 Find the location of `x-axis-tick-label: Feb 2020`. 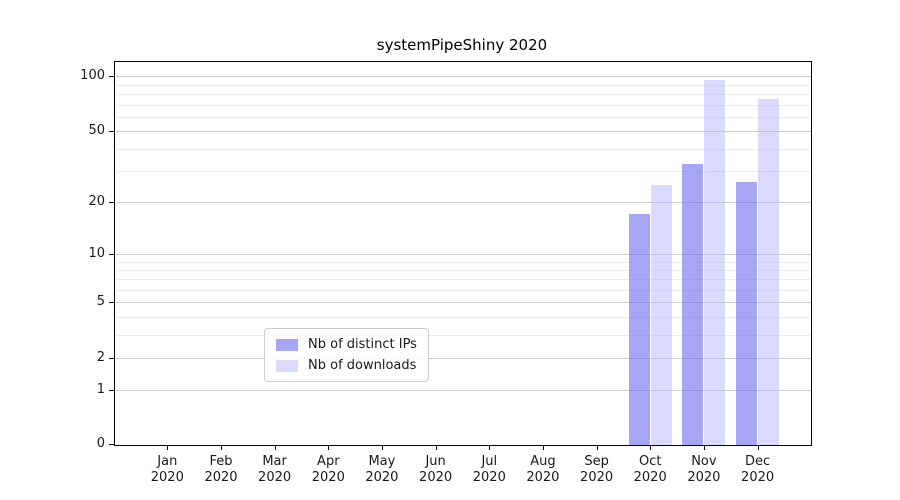

x-axis-tick-label: Feb 2020 is located at coordinates (221, 470).